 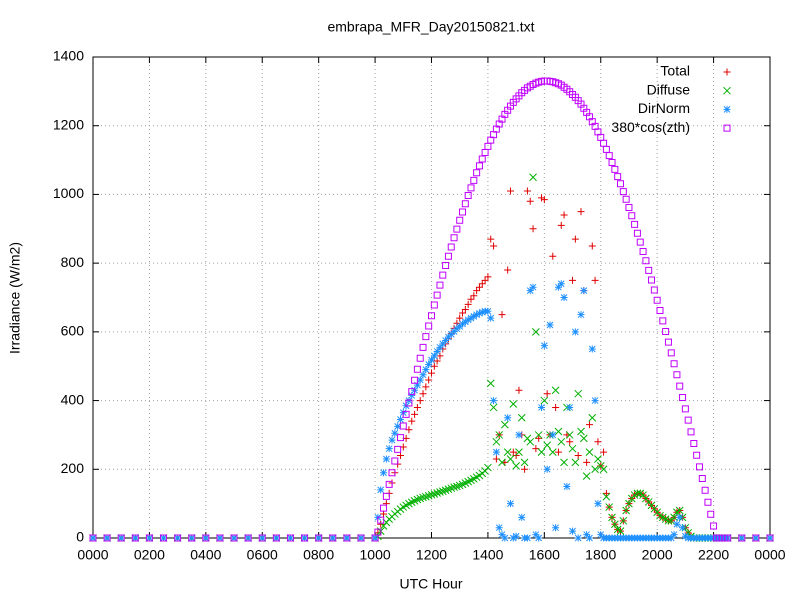 I want to click on x-tick-label: 0800, so click(x=318, y=555).